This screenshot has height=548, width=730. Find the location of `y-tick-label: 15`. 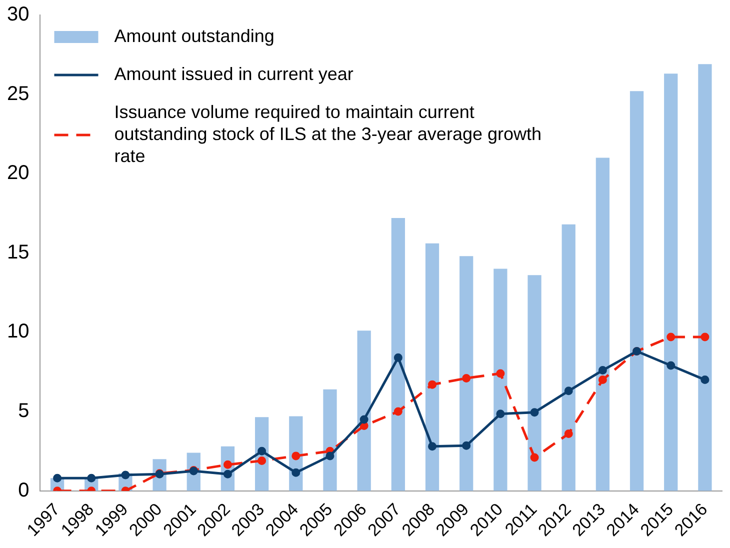

y-tick-label: 15 is located at coordinates (18, 252).